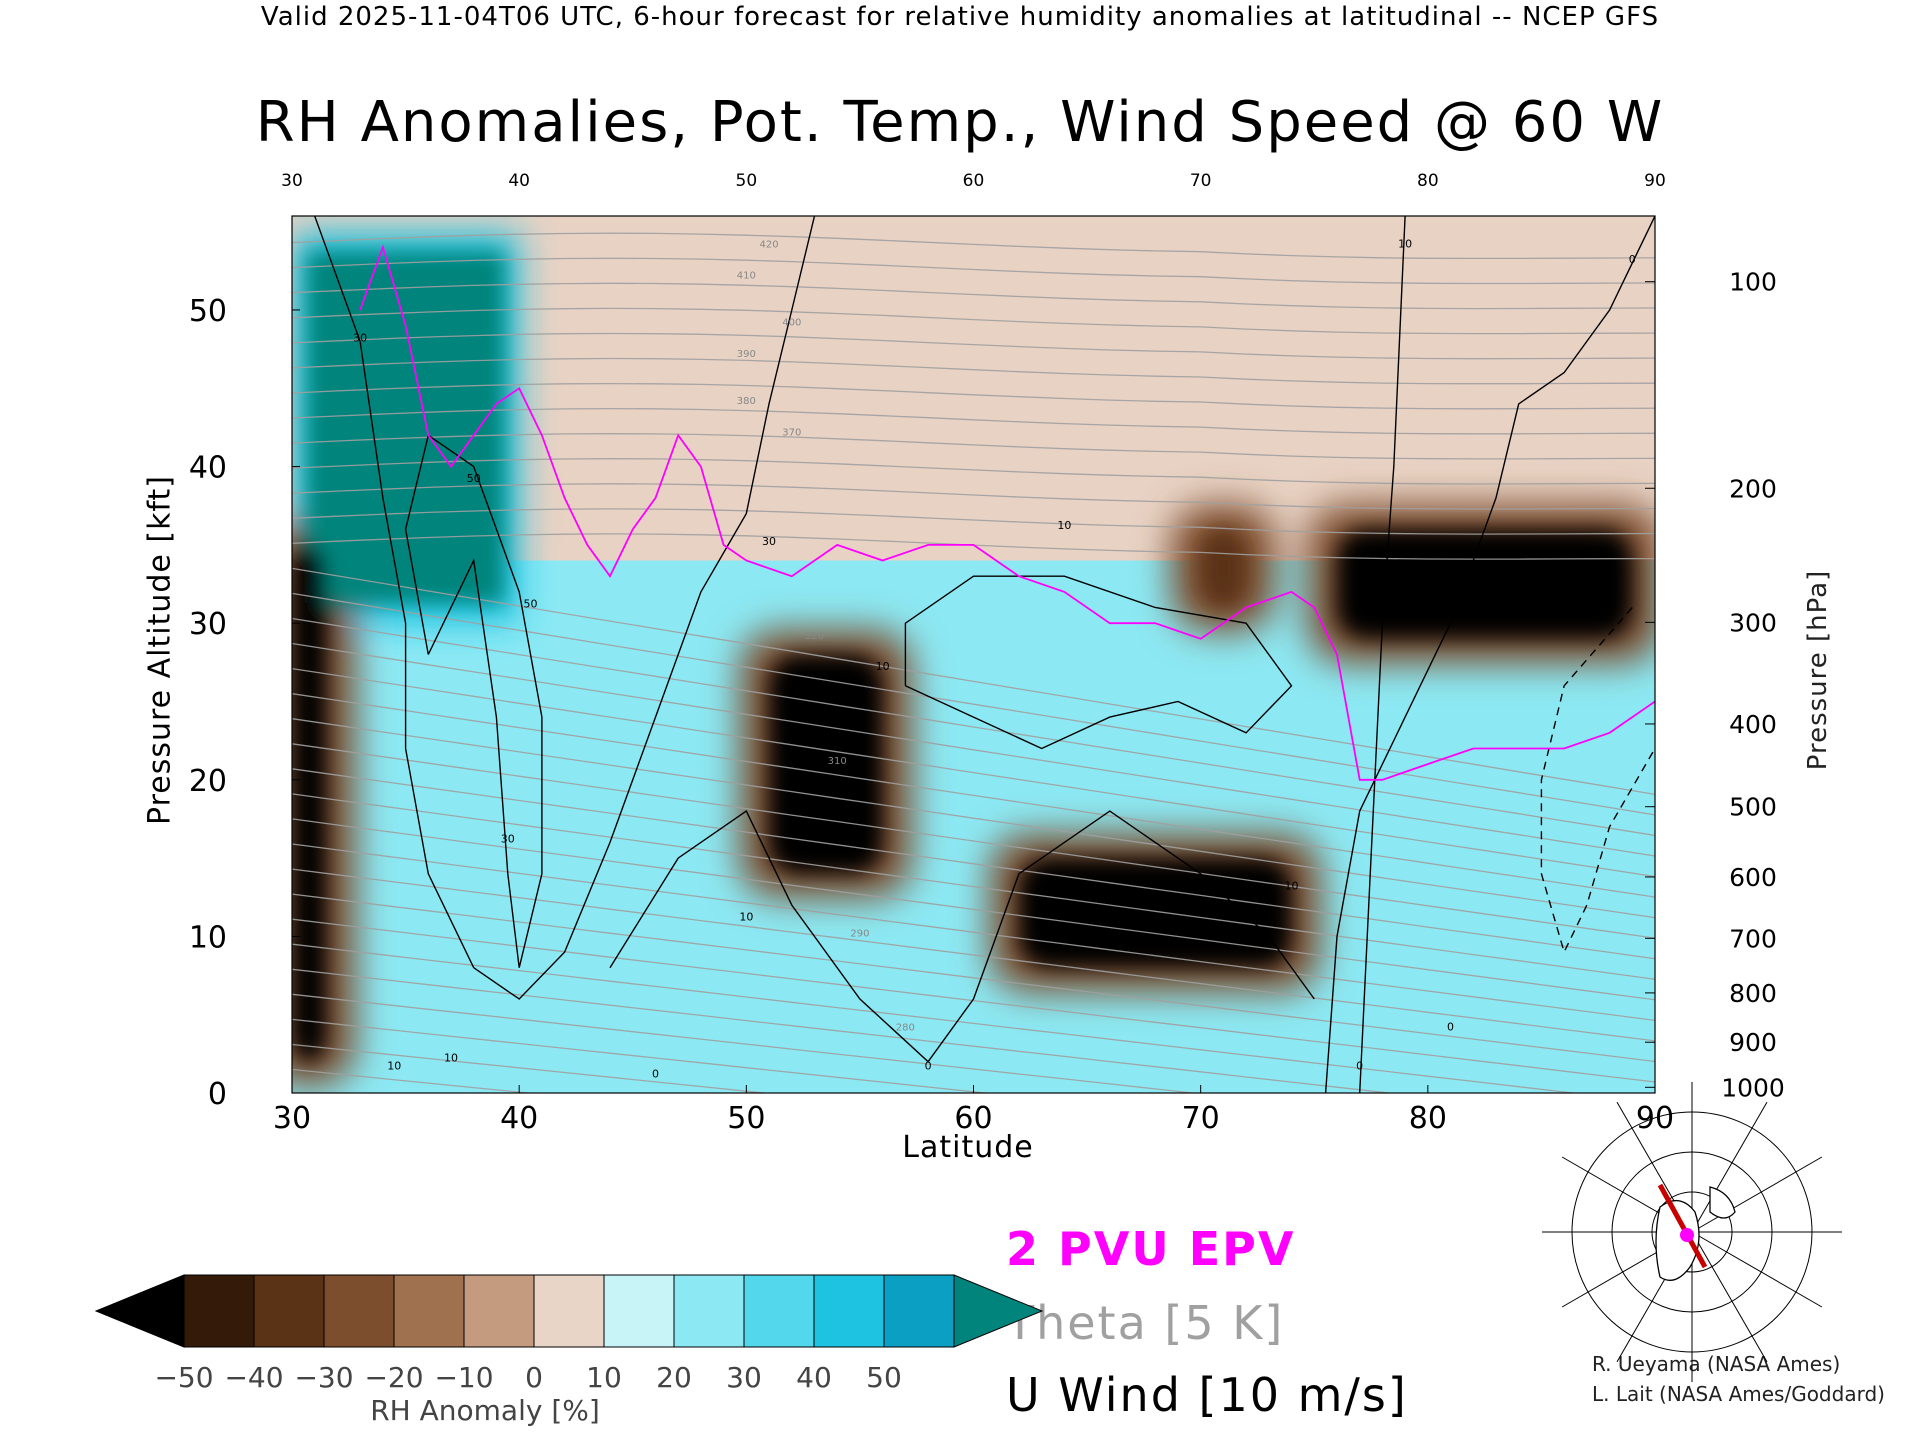 Image resolution: width=1920 pixels, height=1440 pixels. What do you see at coordinates (884, 1377) in the screenshot?
I see `colorbar-tick-label: 50` at bounding box center [884, 1377].